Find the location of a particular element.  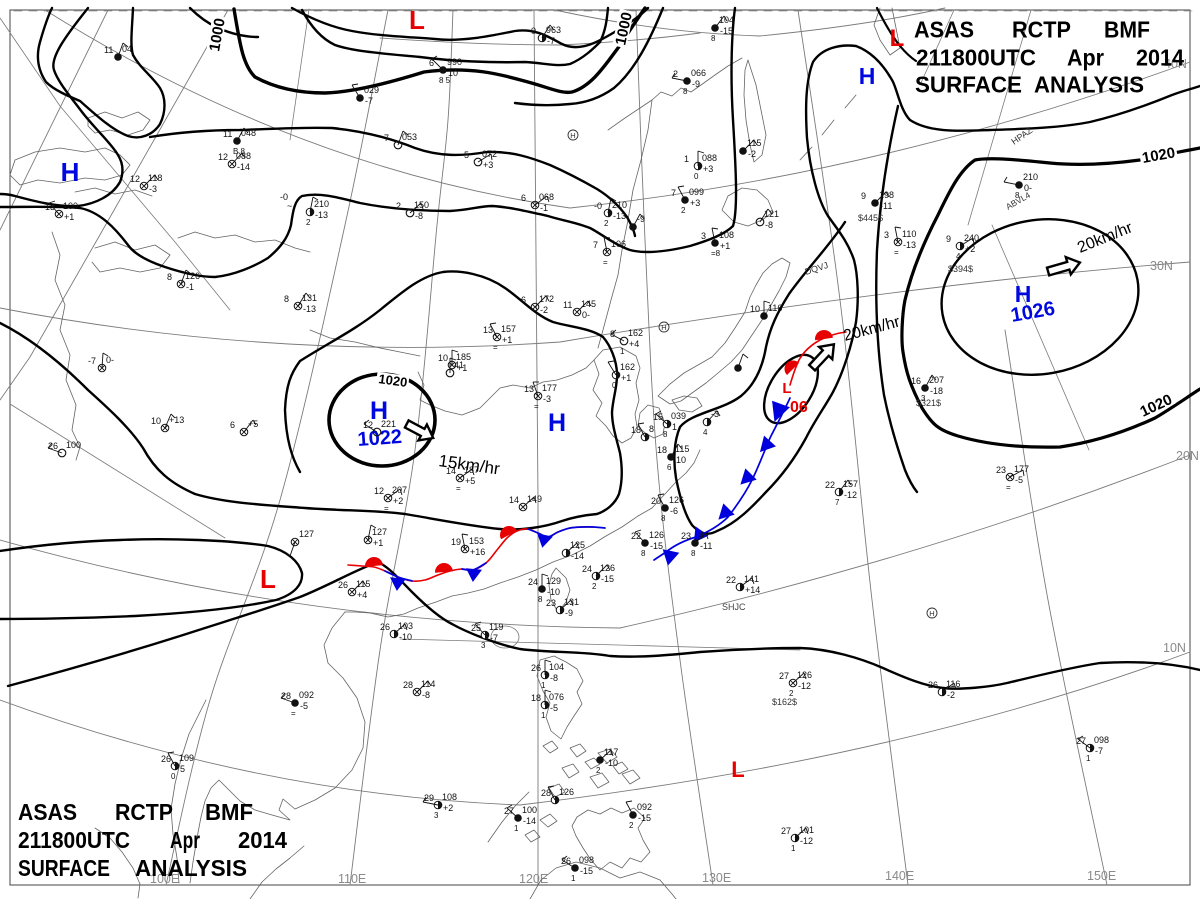

svg-text: 240 is located at coordinates (971, 238).